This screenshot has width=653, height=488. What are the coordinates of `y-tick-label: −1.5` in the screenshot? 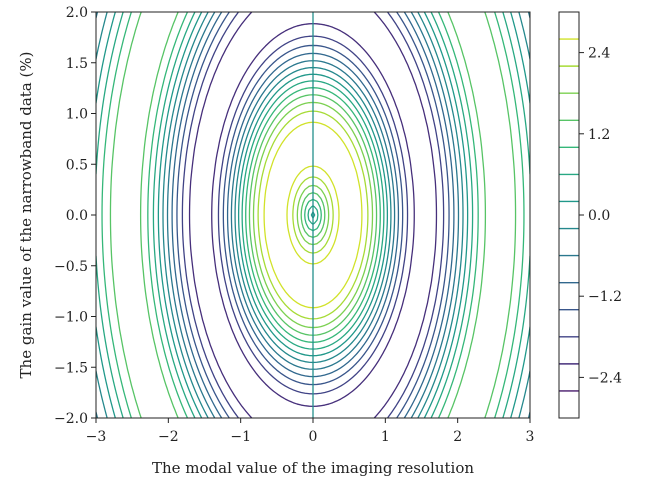 It's located at (71, 368).